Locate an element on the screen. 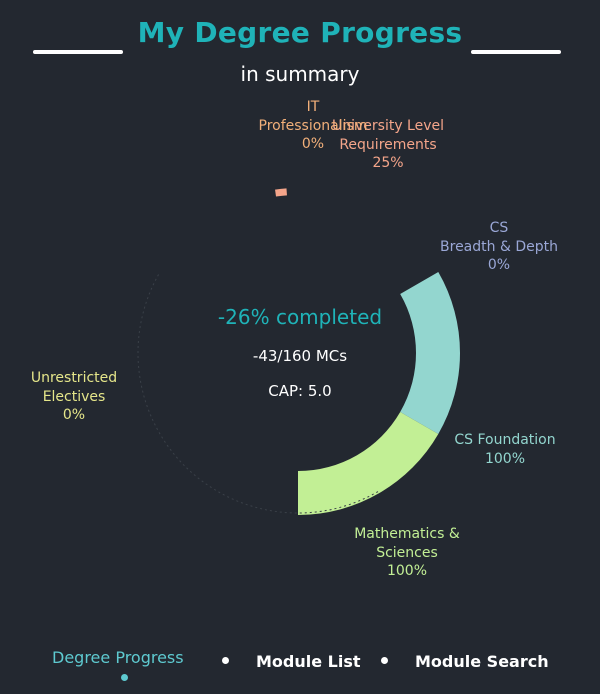 This screenshot has width=600, height=694. nav-degree-progress: Degree Progress is located at coordinates (118, 657).